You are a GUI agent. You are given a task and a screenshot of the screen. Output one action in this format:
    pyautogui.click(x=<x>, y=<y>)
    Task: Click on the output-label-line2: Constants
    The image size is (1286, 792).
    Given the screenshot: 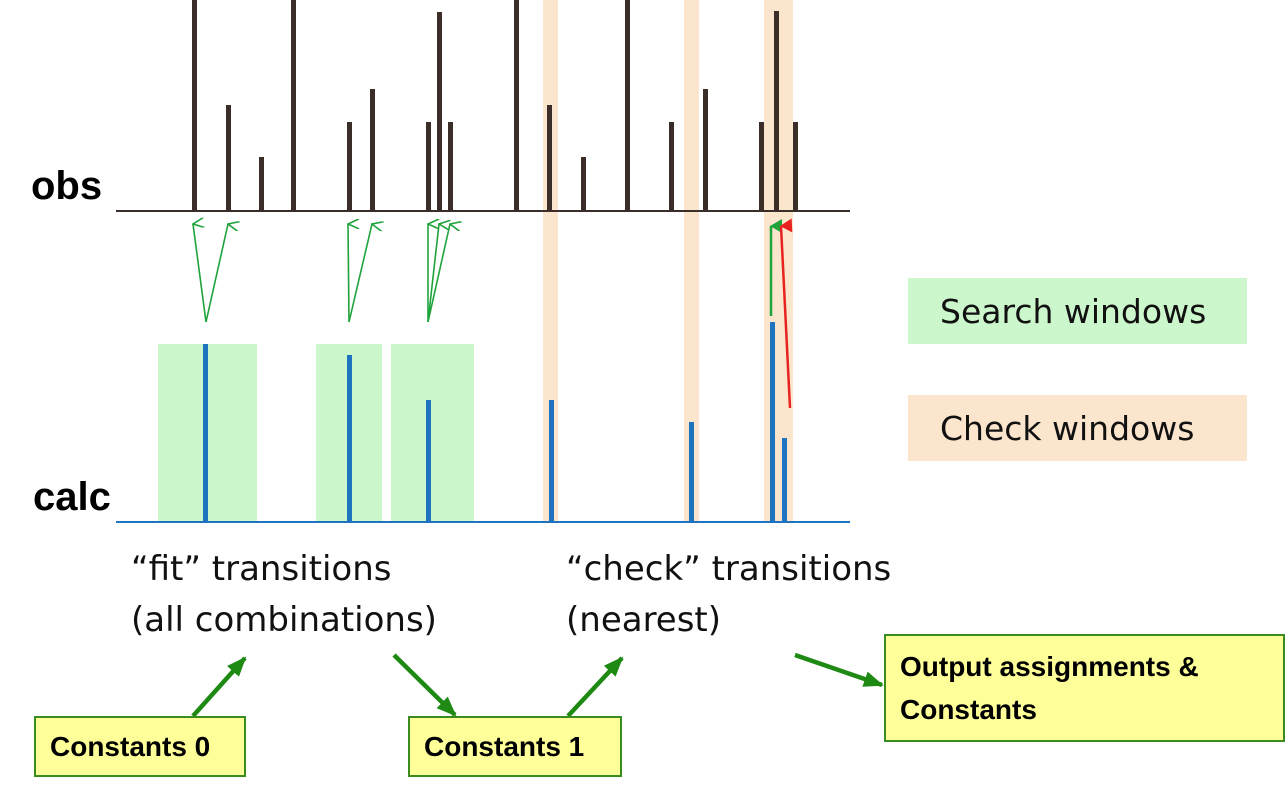 What is the action you would take?
    pyautogui.click(x=968, y=709)
    